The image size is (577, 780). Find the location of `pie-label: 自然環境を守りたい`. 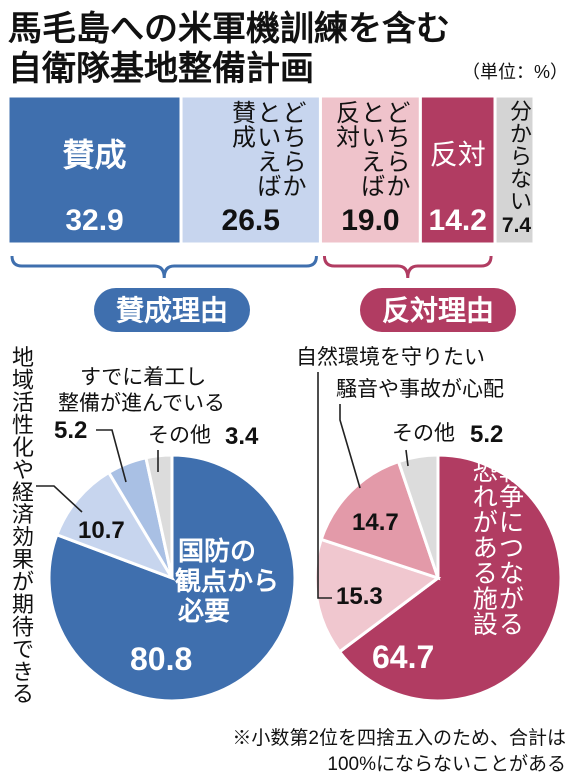

pie-label: 自然環境を守りたい is located at coordinates (390, 357).